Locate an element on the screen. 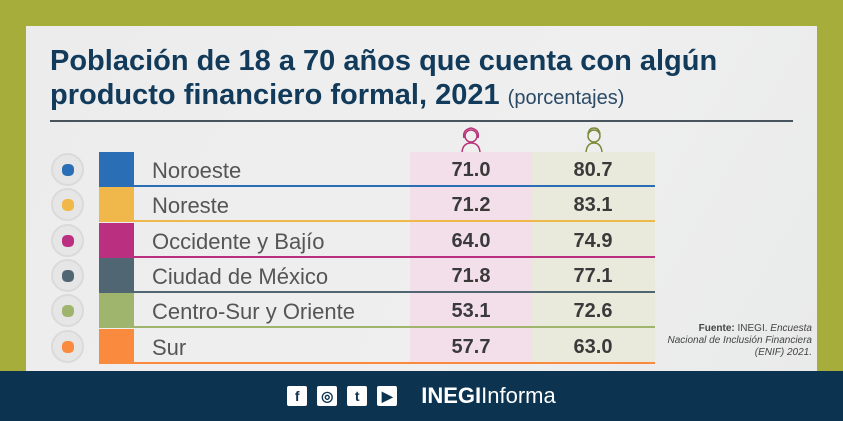  subtitle: (porcentajes) is located at coordinates (566, 98).